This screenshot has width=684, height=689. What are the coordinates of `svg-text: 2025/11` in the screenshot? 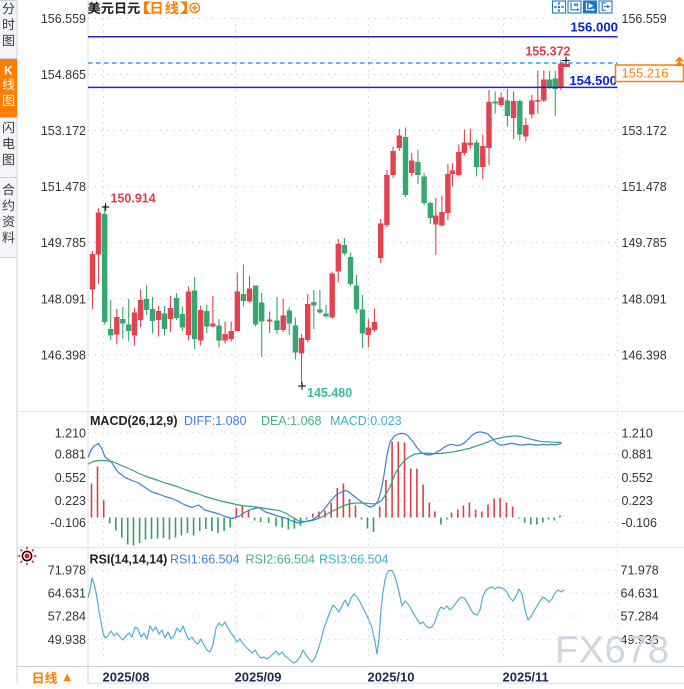 It's located at (526, 677).